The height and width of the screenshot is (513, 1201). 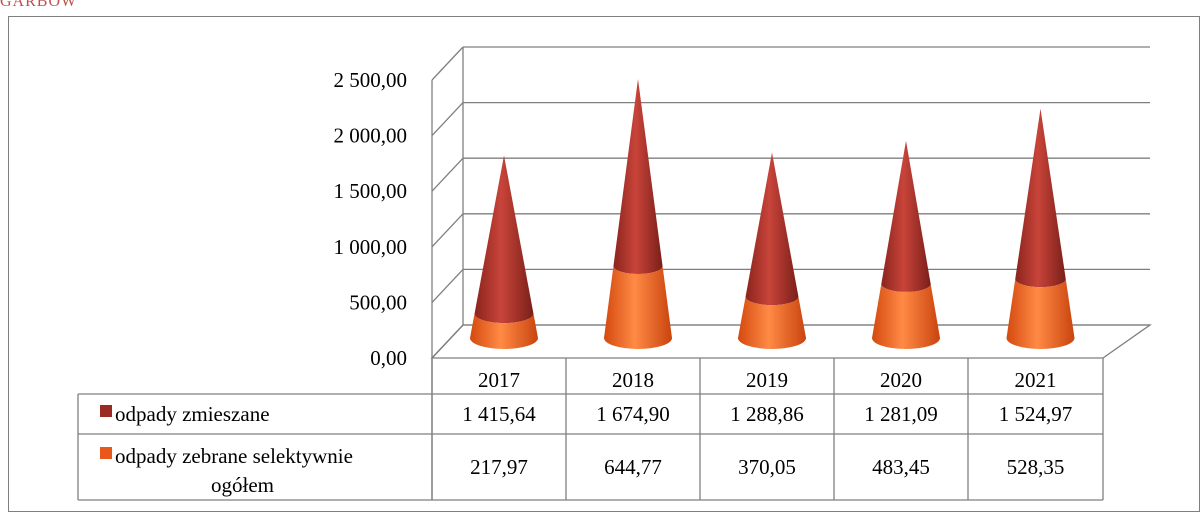 What do you see at coordinates (1036, 380) in the screenshot?
I see `category-label: 2021` at bounding box center [1036, 380].